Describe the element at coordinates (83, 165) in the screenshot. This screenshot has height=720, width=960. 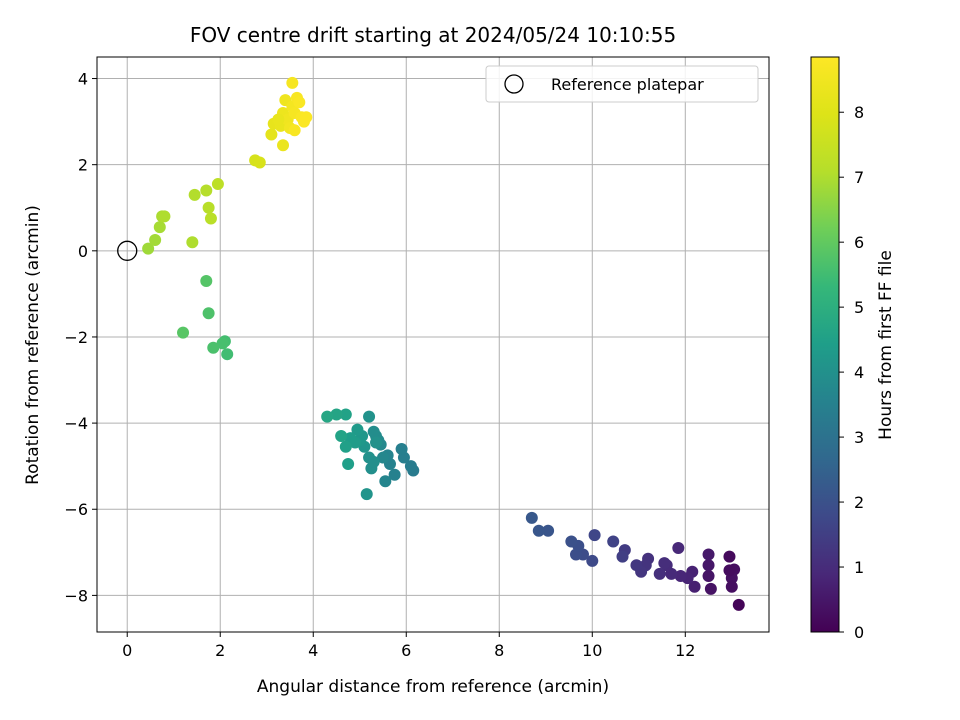
I see `y-tick-label: 2` at that location.